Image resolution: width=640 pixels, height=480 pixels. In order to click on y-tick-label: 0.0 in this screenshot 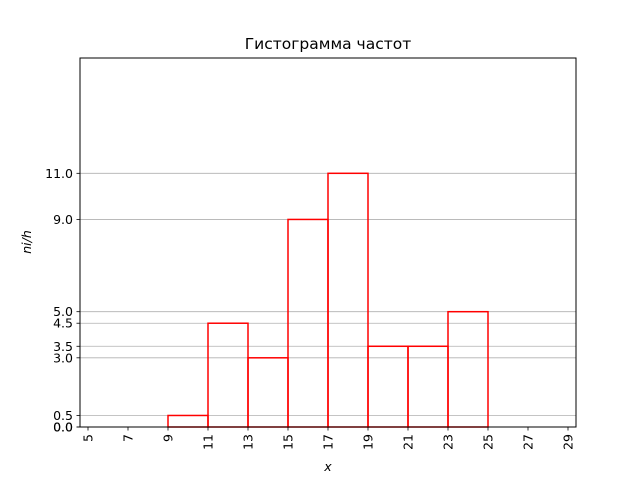, I will do `click(63, 427)`.